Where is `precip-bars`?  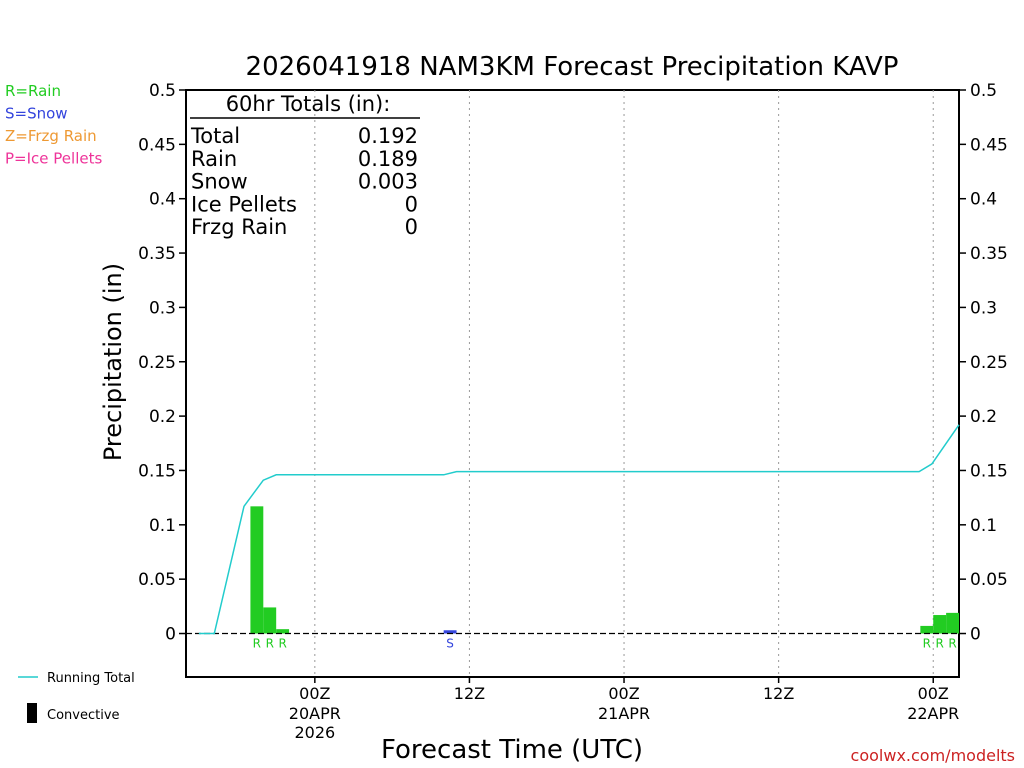
precip-bars is located at coordinates (604, 570).